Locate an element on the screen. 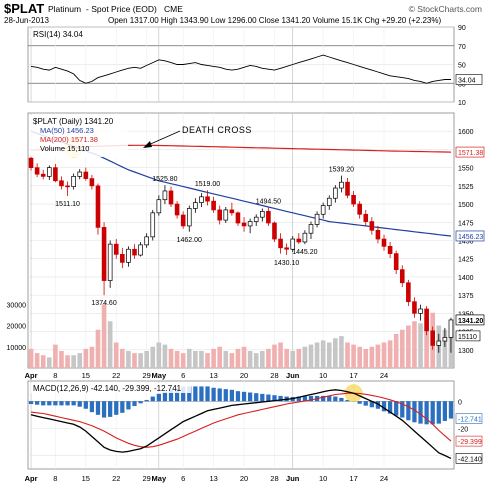 The width and height of the screenshot is (486, 486). price-tick-label: 1600 is located at coordinates (466, 132).